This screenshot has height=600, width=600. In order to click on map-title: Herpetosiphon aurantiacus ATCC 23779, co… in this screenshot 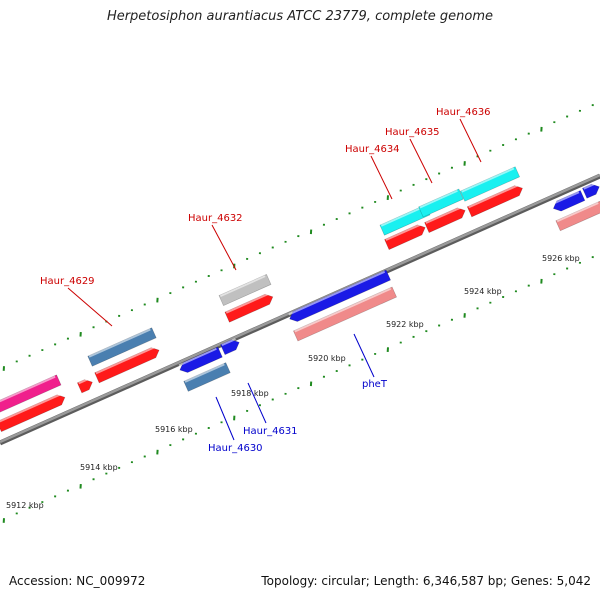, I will do `click(300, 16)`.